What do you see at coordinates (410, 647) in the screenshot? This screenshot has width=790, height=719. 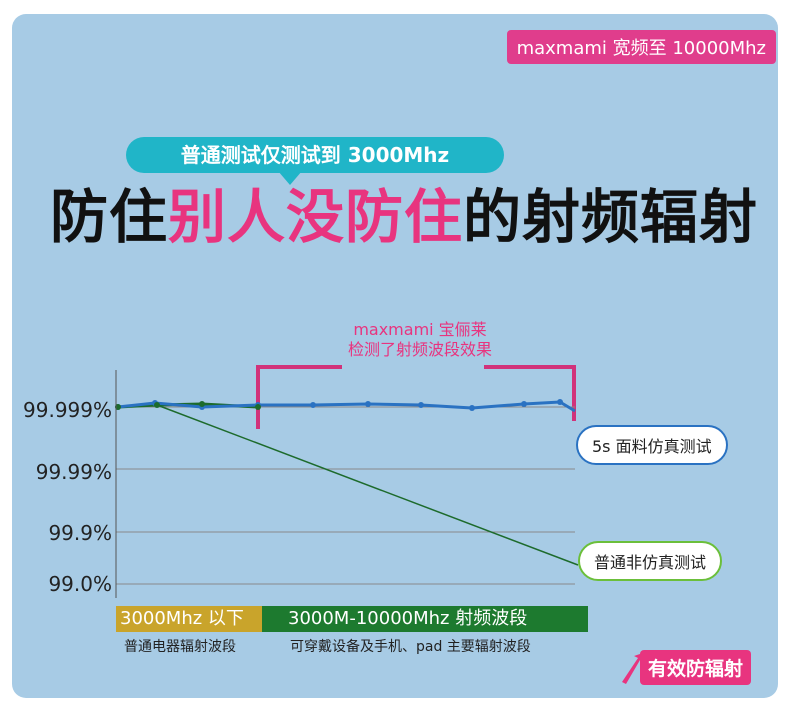 I see `band-high-desc: 可穿戴设备及手机、pad 主要辐射波段` at bounding box center [410, 647].